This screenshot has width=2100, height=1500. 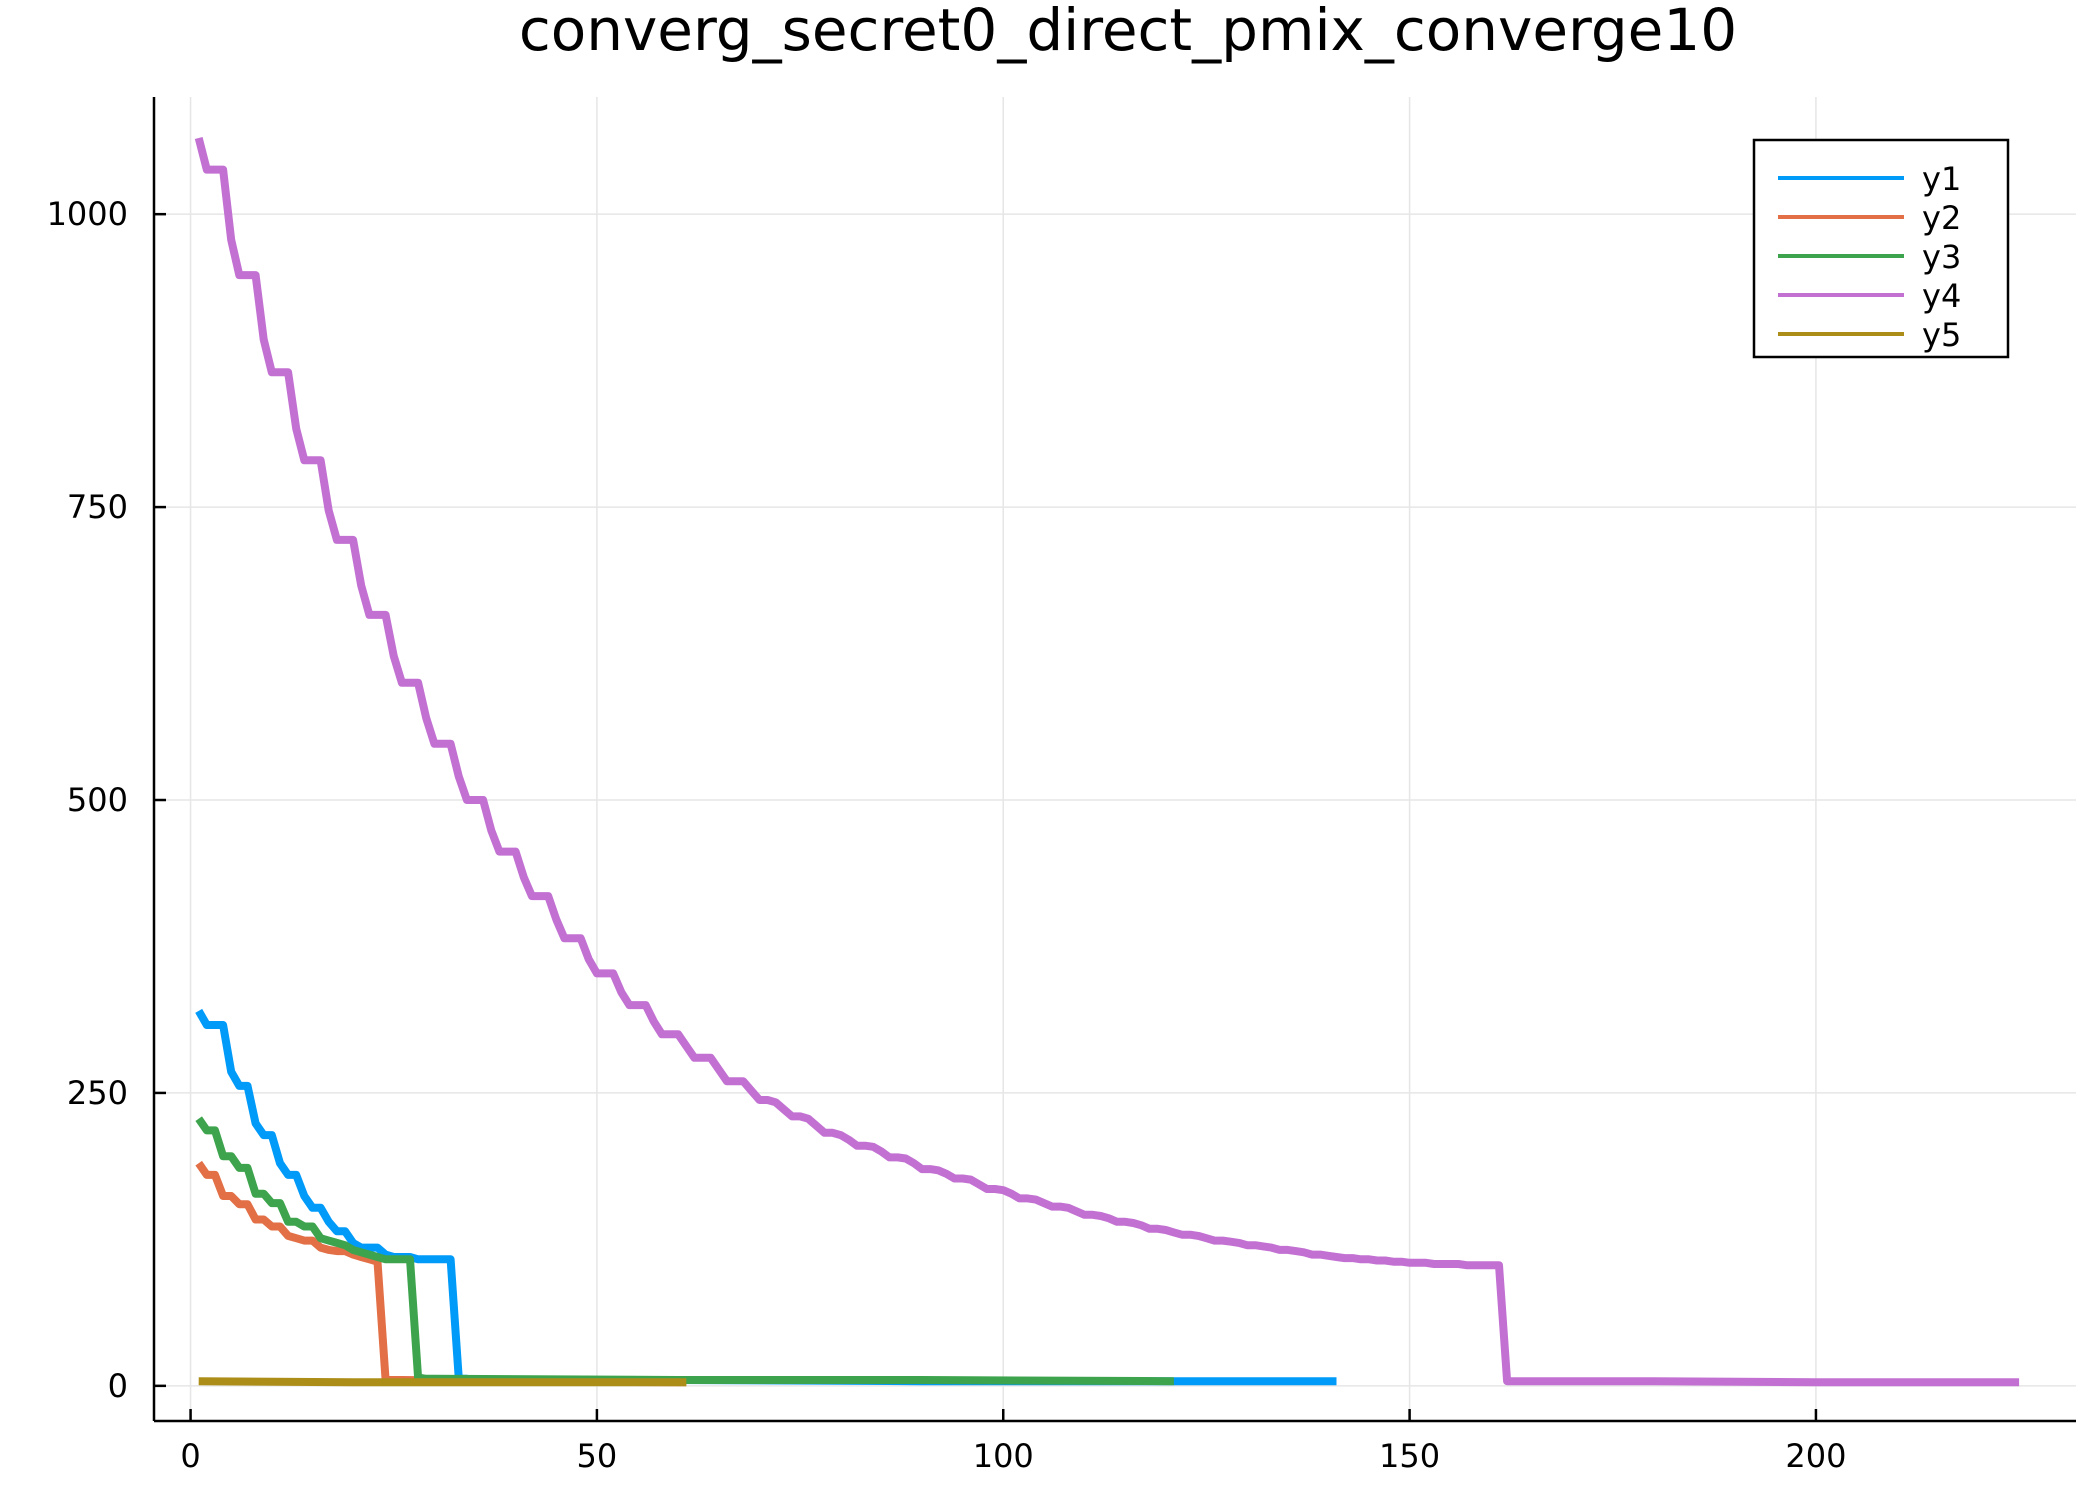 I want to click on series-line-y3, so click(x=684, y=1251).